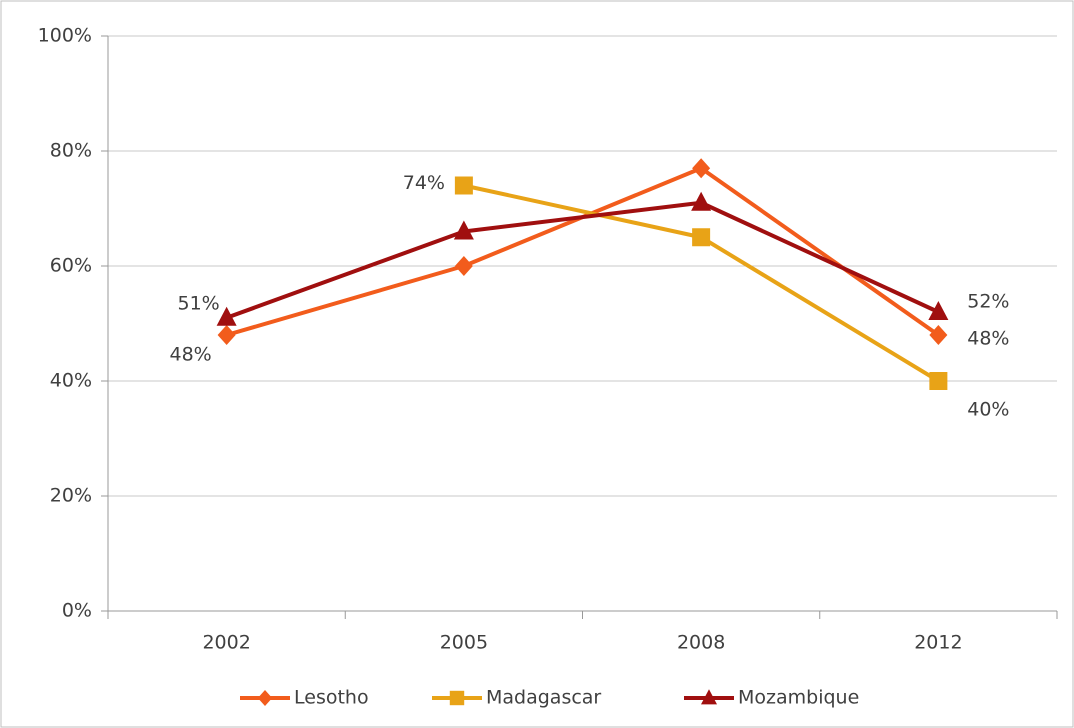  What do you see at coordinates (582, 260) in the screenshot?
I see `series-line` at bounding box center [582, 260].